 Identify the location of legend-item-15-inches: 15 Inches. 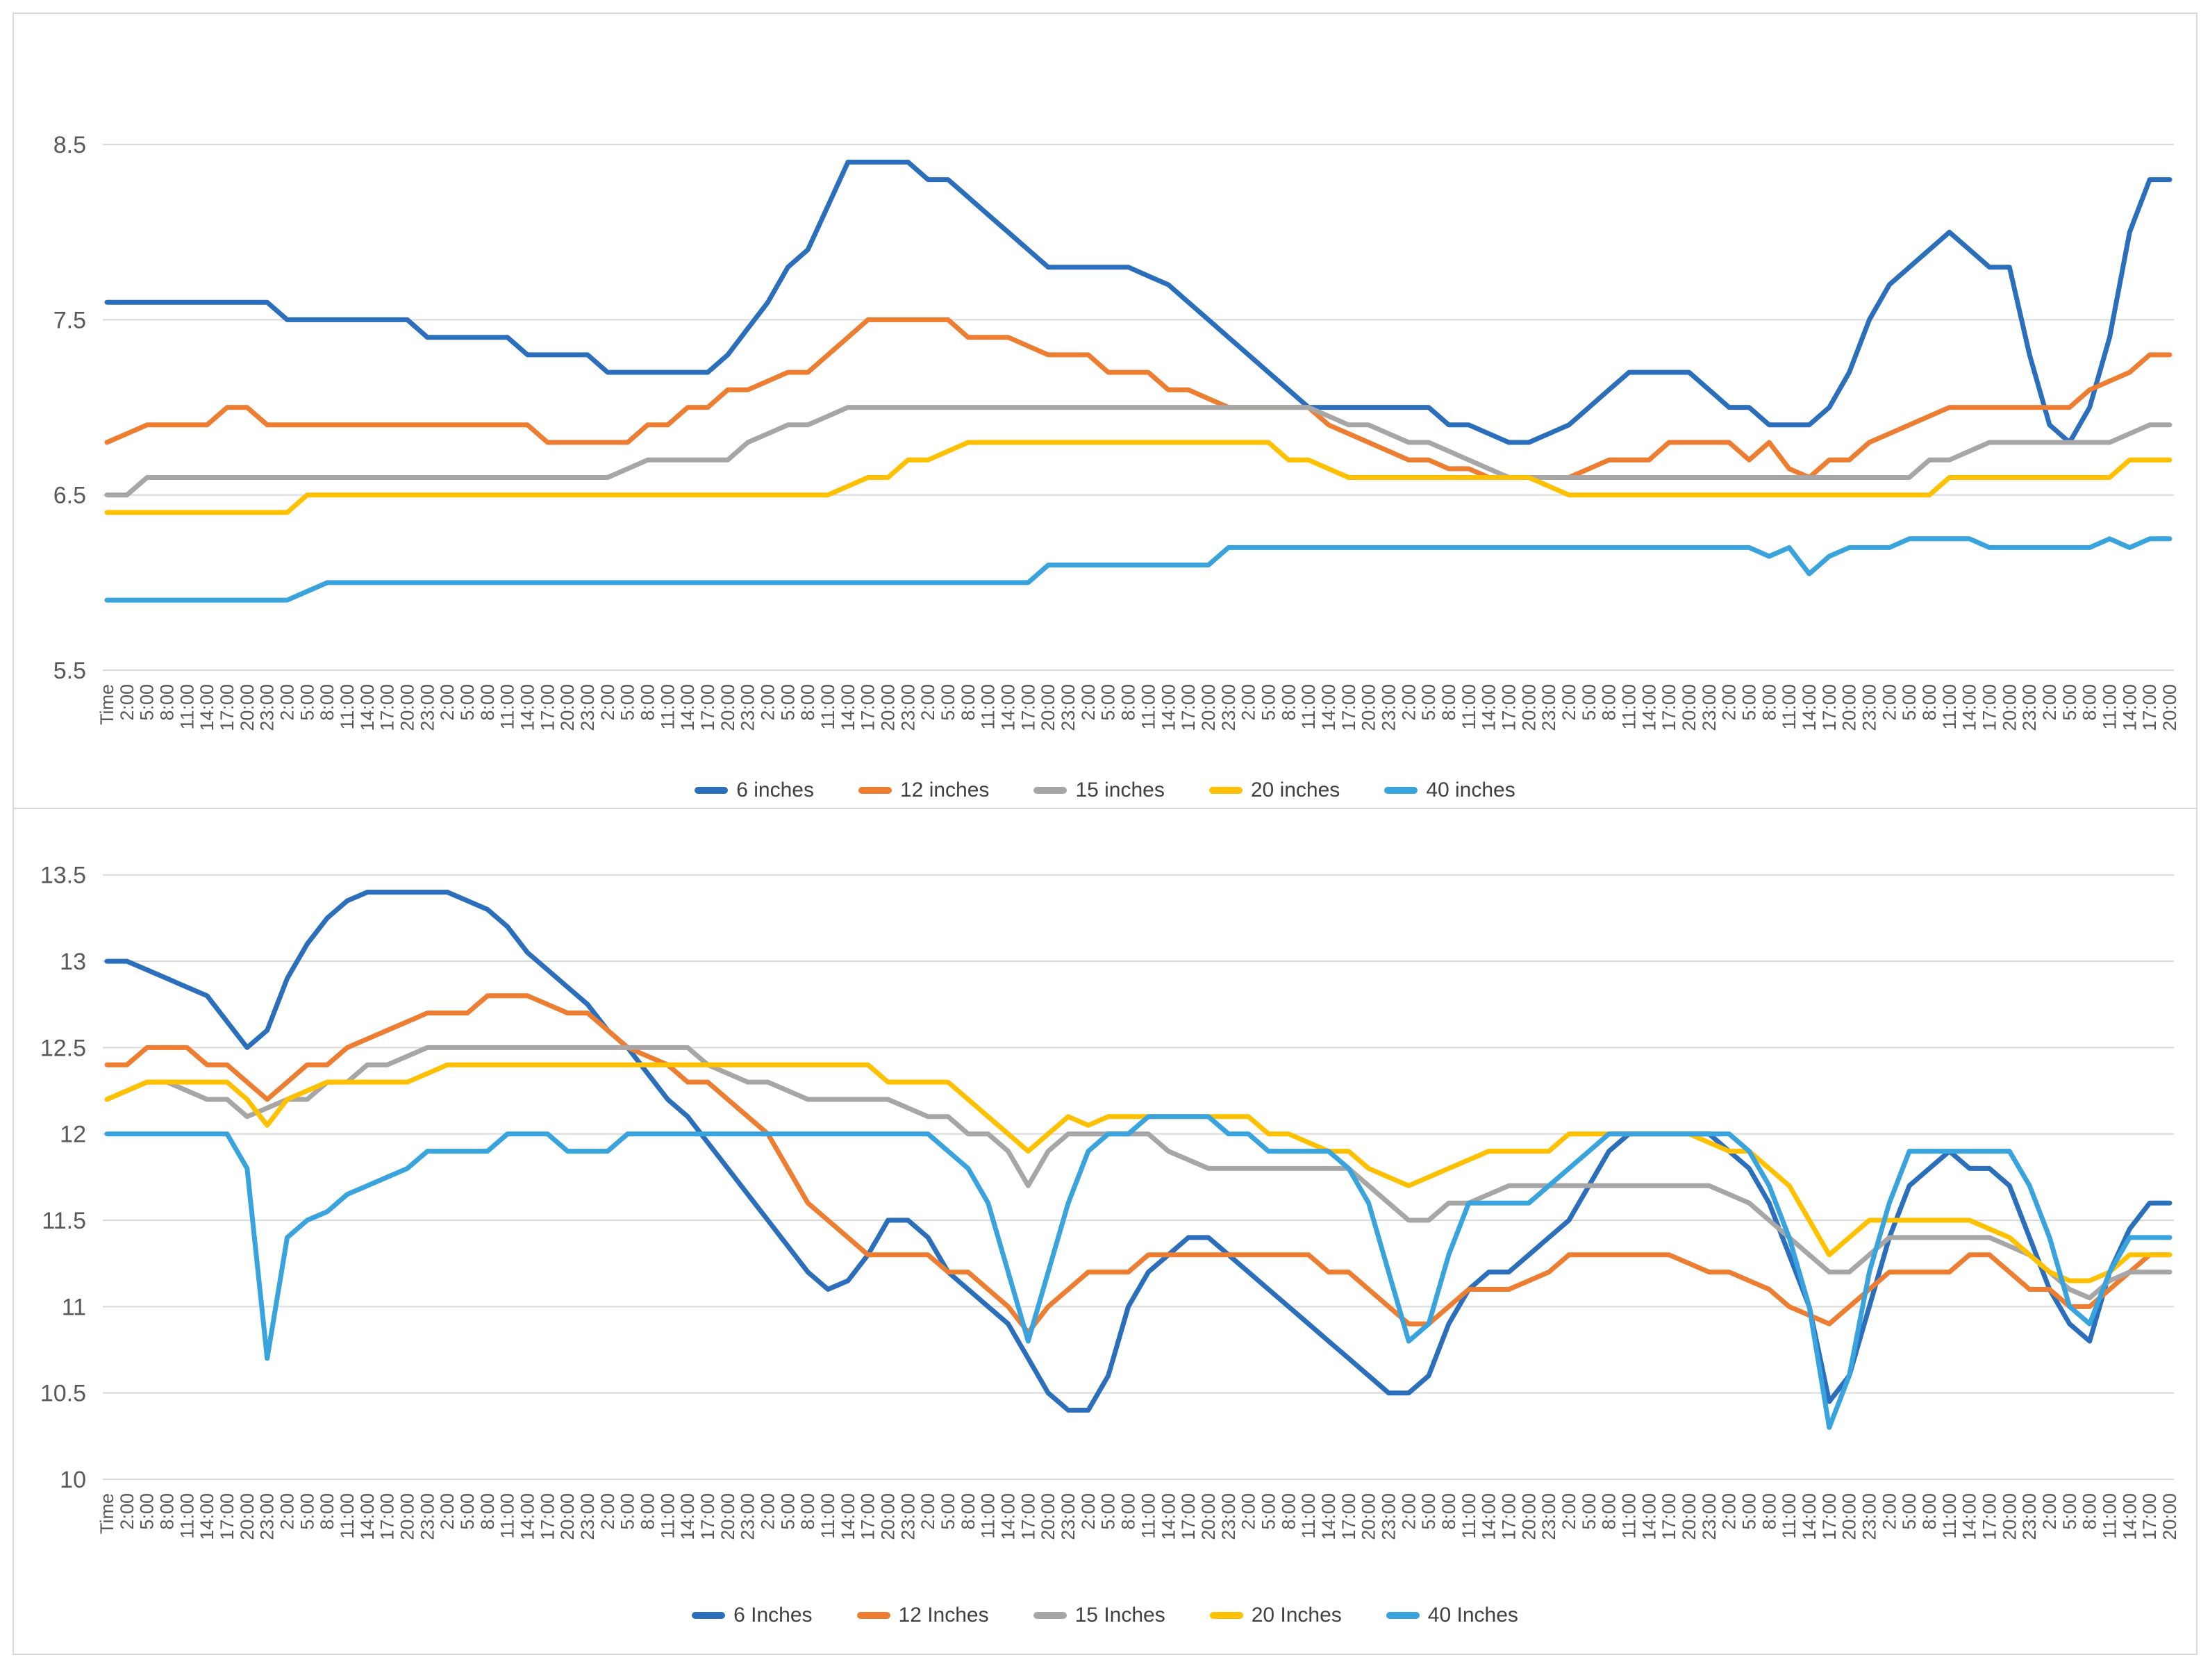
(1099, 1615).